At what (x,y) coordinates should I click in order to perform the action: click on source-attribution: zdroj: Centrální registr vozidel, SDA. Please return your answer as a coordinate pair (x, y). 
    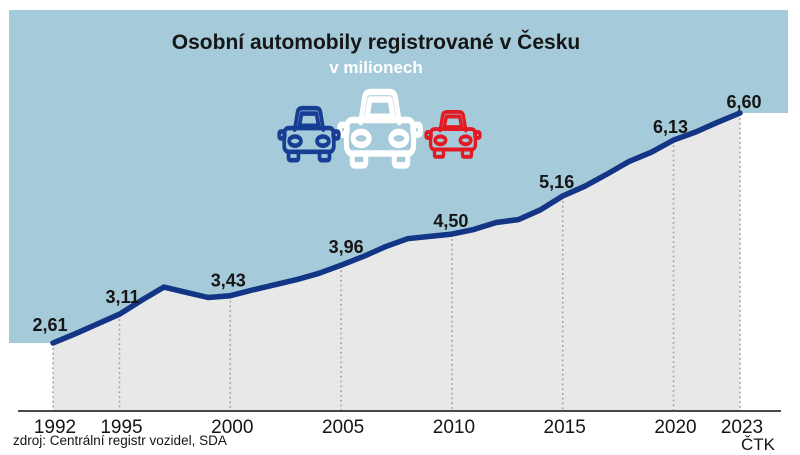
    Looking at the image, I should click on (120, 440).